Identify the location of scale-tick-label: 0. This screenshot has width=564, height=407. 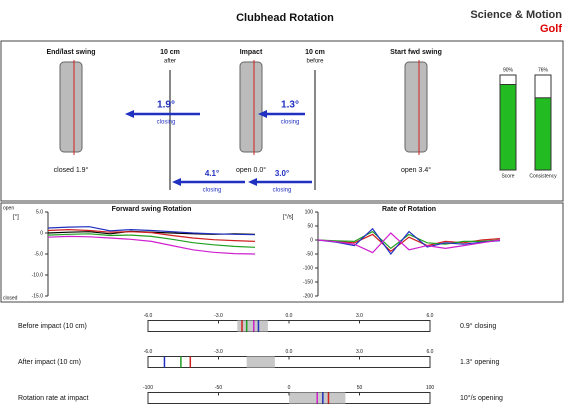
(289, 388).